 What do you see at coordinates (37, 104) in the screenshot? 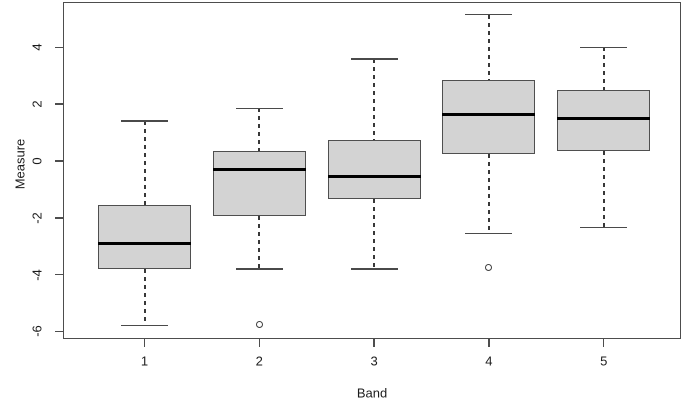
I see `y-tick-label: 2` at bounding box center [37, 104].